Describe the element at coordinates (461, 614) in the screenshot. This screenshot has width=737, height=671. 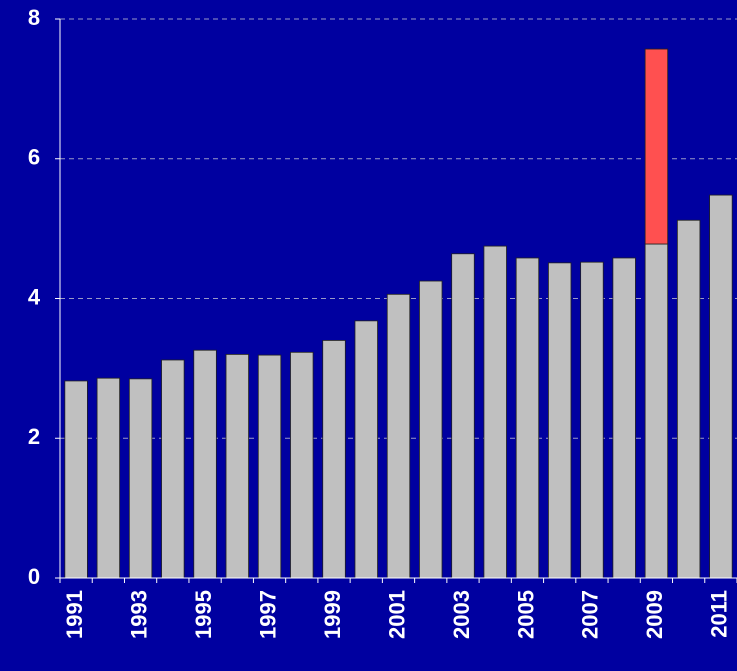
I see `x-tick-label: 2003` at that location.